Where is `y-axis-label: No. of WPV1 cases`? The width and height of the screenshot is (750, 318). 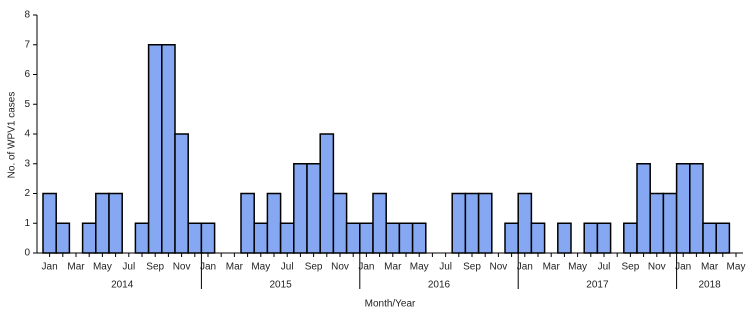 y-axis-label: No. of WPV1 cases is located at coordinates (12, 135).